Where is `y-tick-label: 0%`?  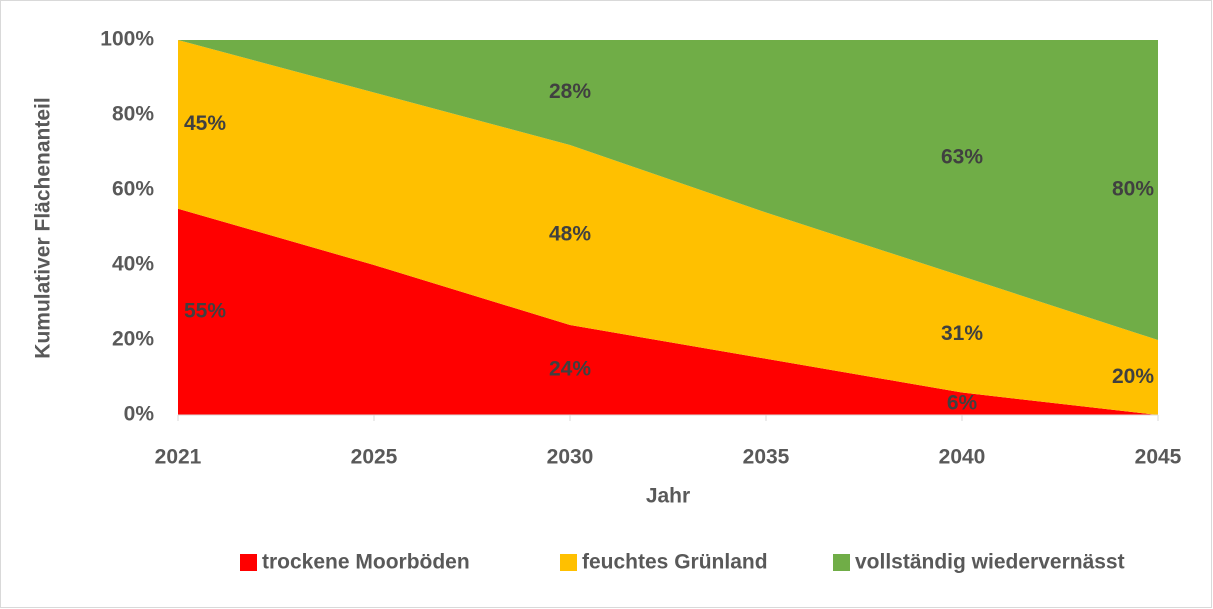 y-tick-label: 0% is located at coordinates (139, 414).